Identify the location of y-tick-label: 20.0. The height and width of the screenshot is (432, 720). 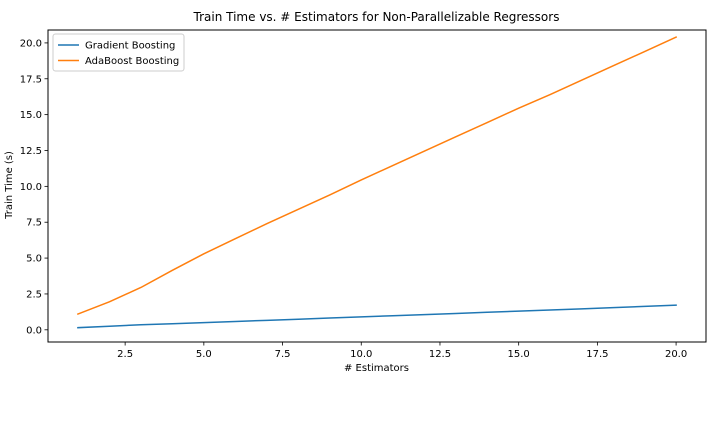
(31, 43).